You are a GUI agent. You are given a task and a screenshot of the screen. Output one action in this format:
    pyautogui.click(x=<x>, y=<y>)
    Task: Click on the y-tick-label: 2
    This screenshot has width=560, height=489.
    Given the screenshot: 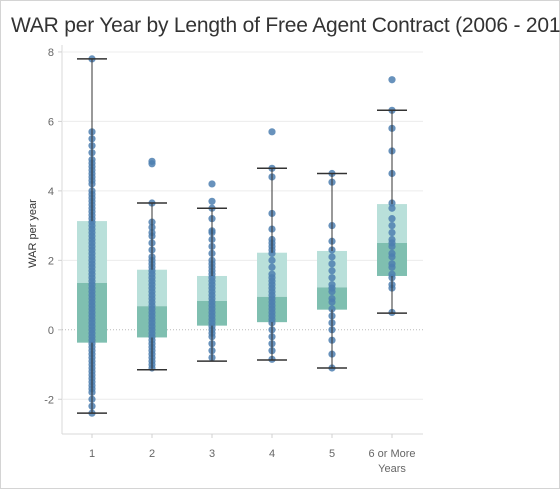 What is the action you would take?
    pyautogui.click(x=51, y=261)
    